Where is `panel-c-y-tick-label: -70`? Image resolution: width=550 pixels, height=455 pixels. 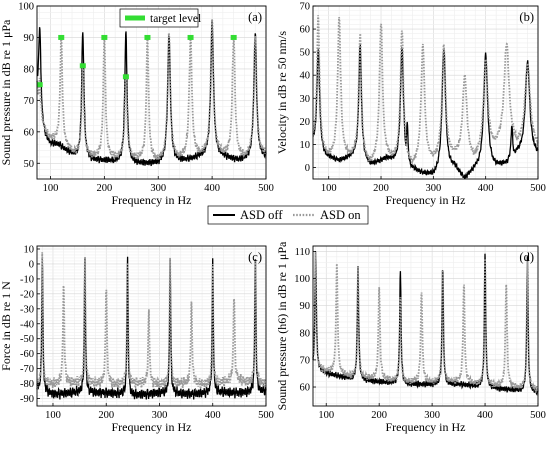 panel-c-y-tick-label: -70 is located at coordinates (27, 369).